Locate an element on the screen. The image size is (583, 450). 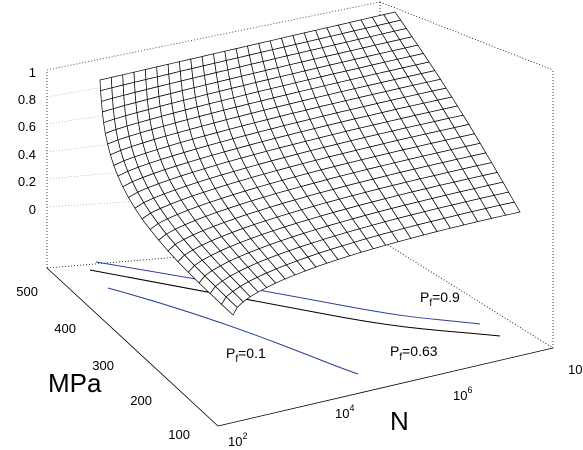
y-tick-label: 100 is located at coordinates (179, 434).